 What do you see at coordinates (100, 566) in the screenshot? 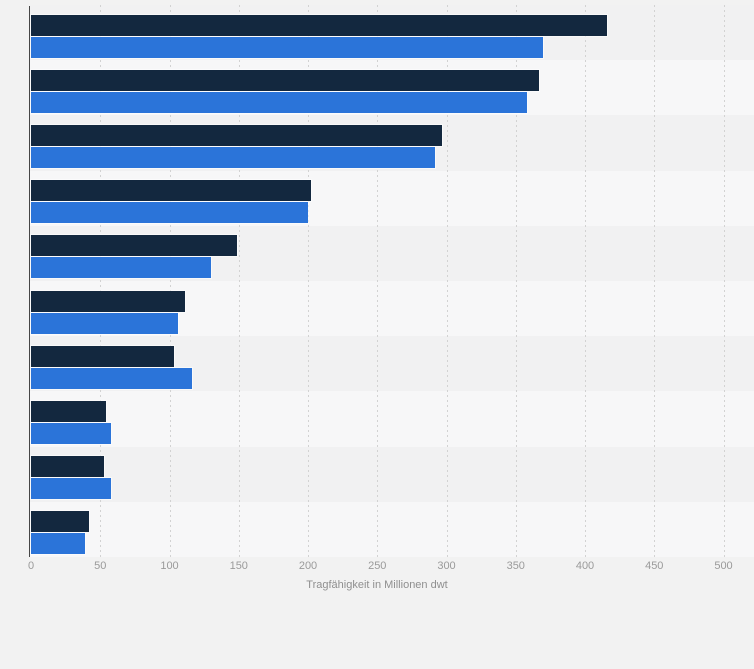
I see `x-tick-label: 50` at bounding box center [100, 566].